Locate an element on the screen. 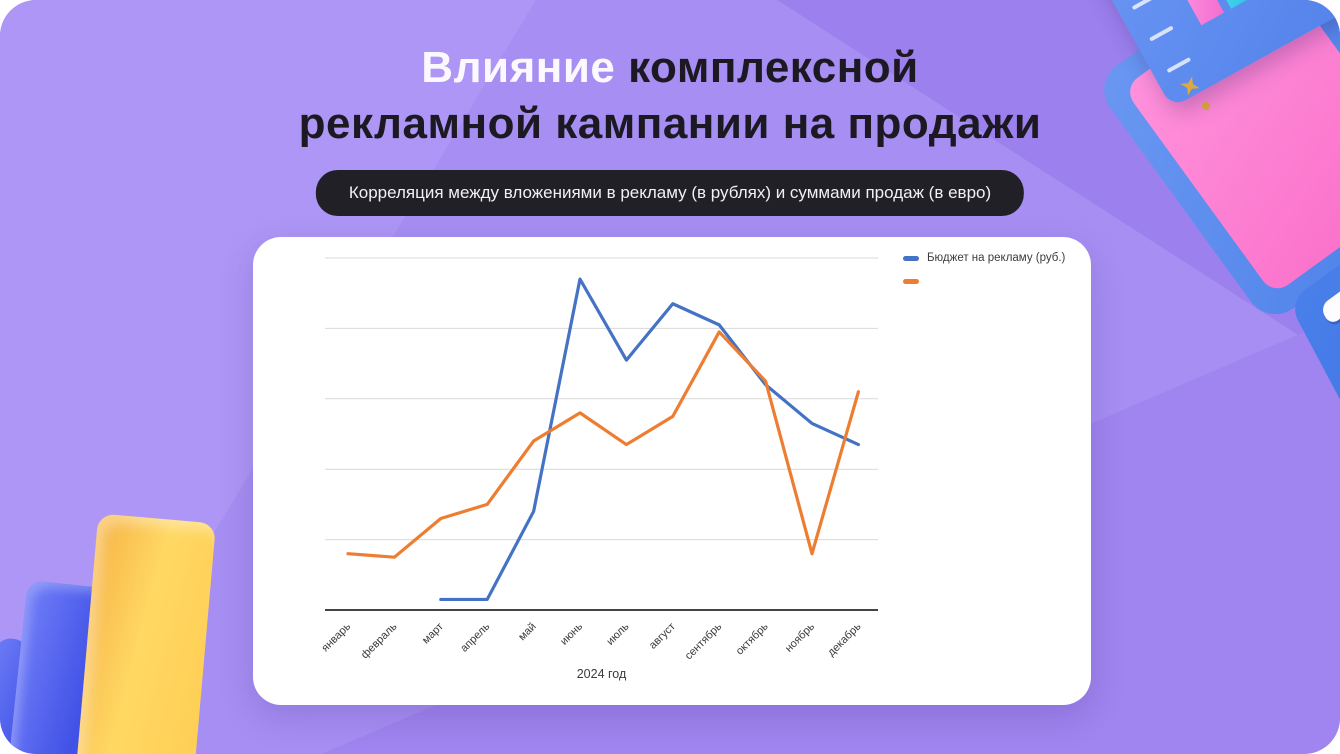 Image resolution: width=1340 pixels, height=754 pixels. bar-3d-blue-partial is located at coordinates (15, 695).